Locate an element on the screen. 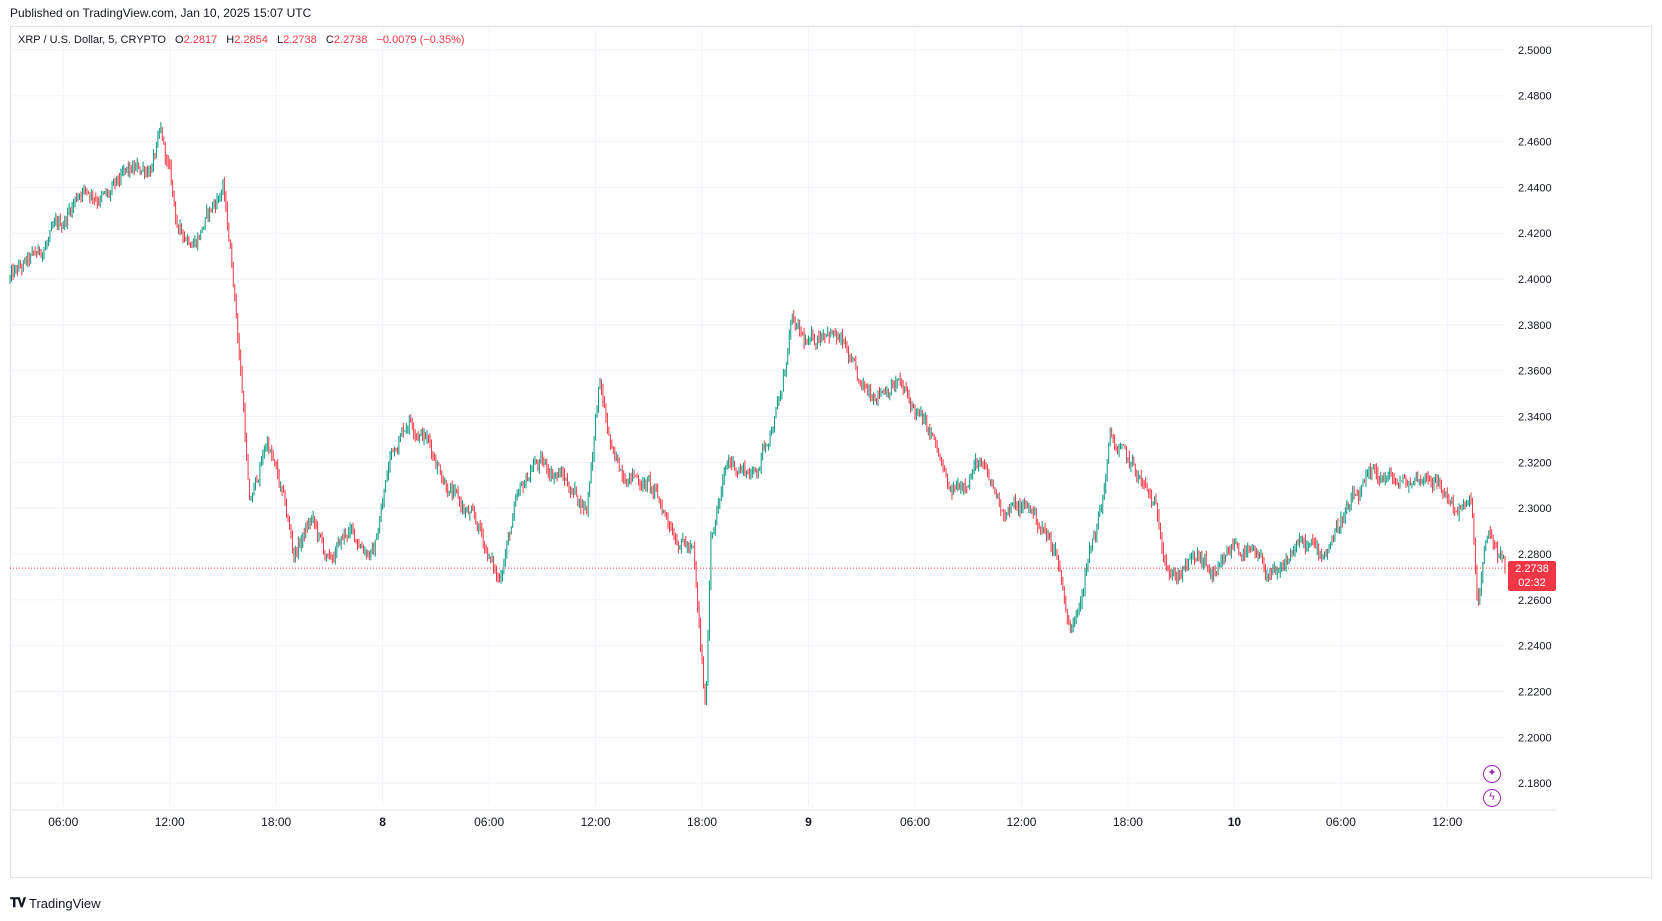 The width and height of the screenshot is (1662, 921). y-tick-label: 2.1800 is located at coordinates (1535, 784).